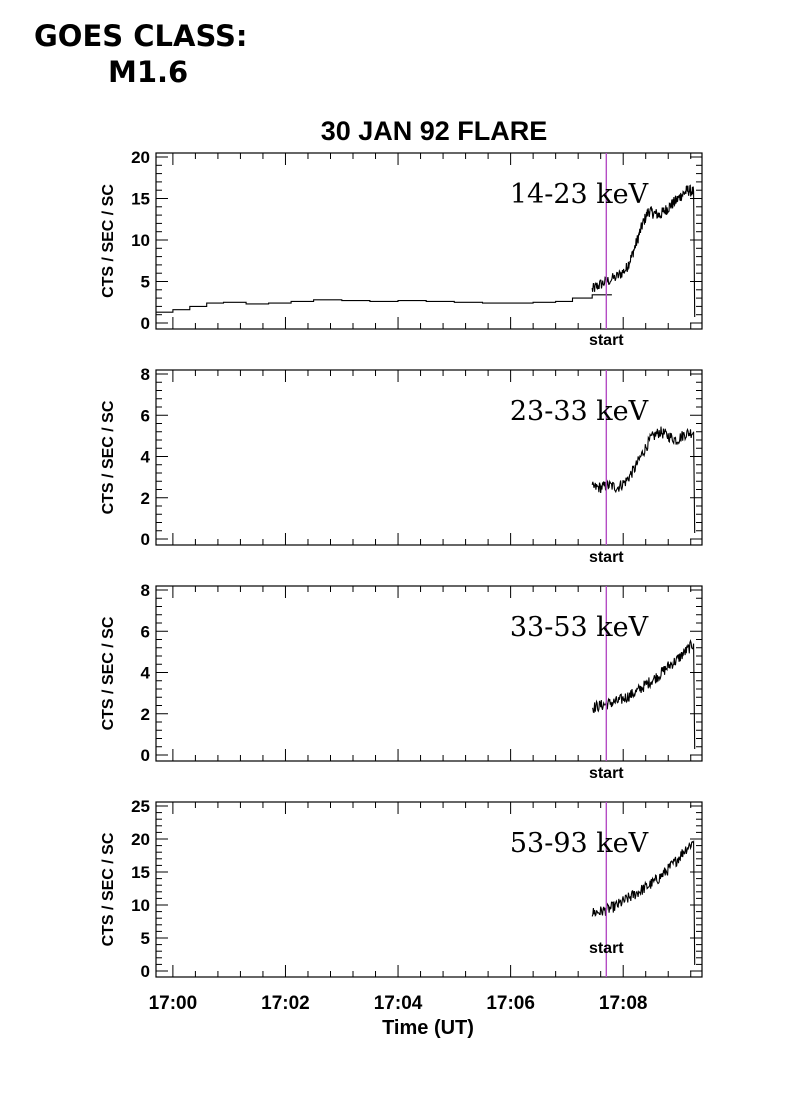  I want to click on energy-band-label: 33-53 keV, so click(579, 627).